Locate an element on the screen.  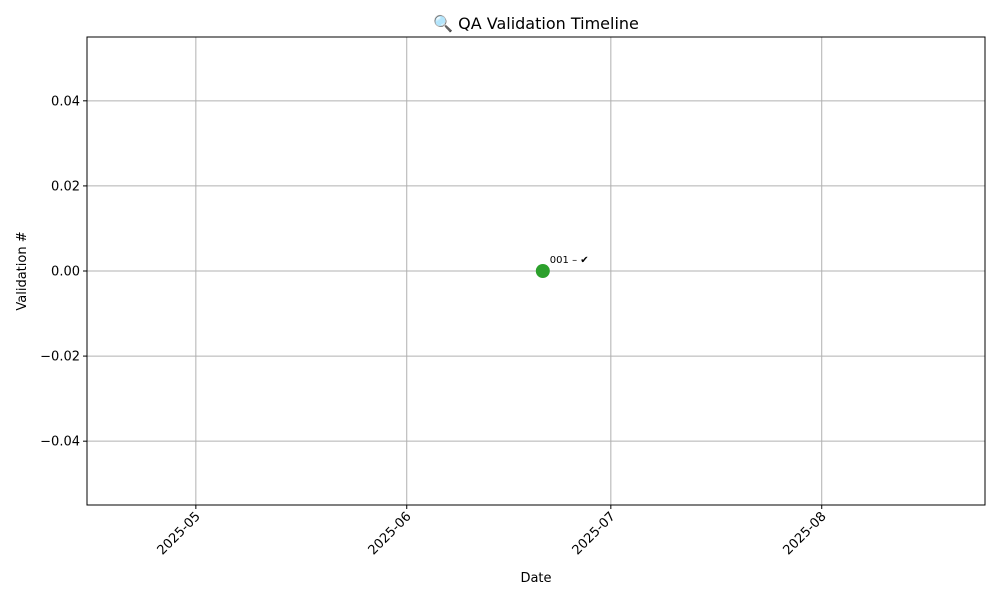
x-tick-label: 2025-06 is located at coordinates (390, 533).